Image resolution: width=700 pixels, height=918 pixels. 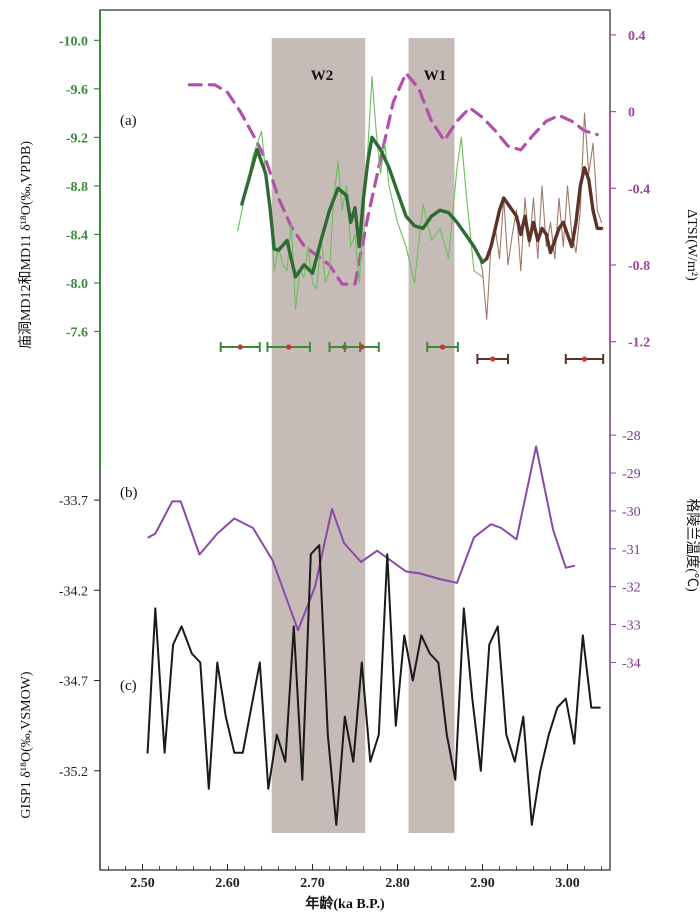 I want to click on panel-c-label: (c), so click(x=128, y=686).